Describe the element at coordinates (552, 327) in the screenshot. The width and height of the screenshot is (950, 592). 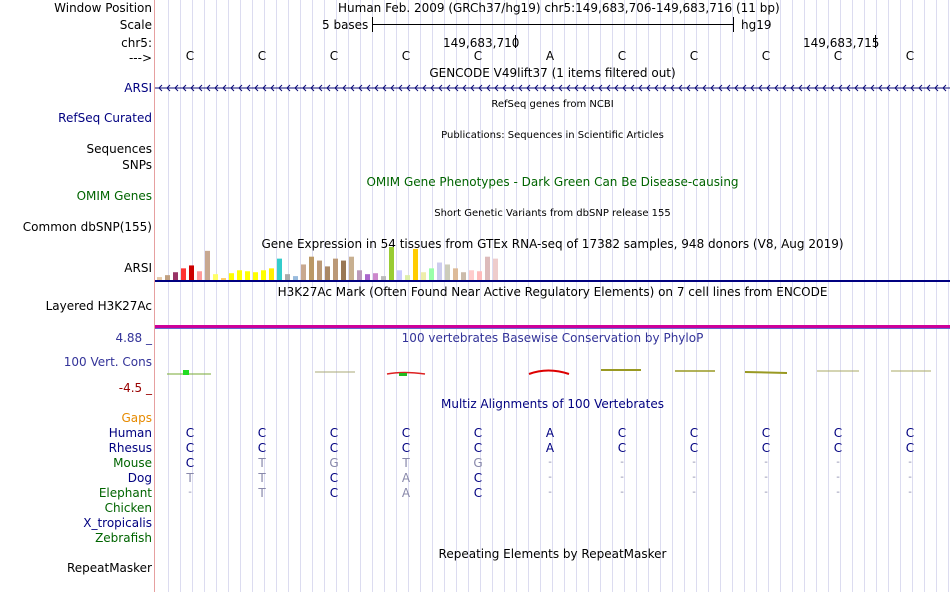
I see `h3k27ac-signal-line` at that location.